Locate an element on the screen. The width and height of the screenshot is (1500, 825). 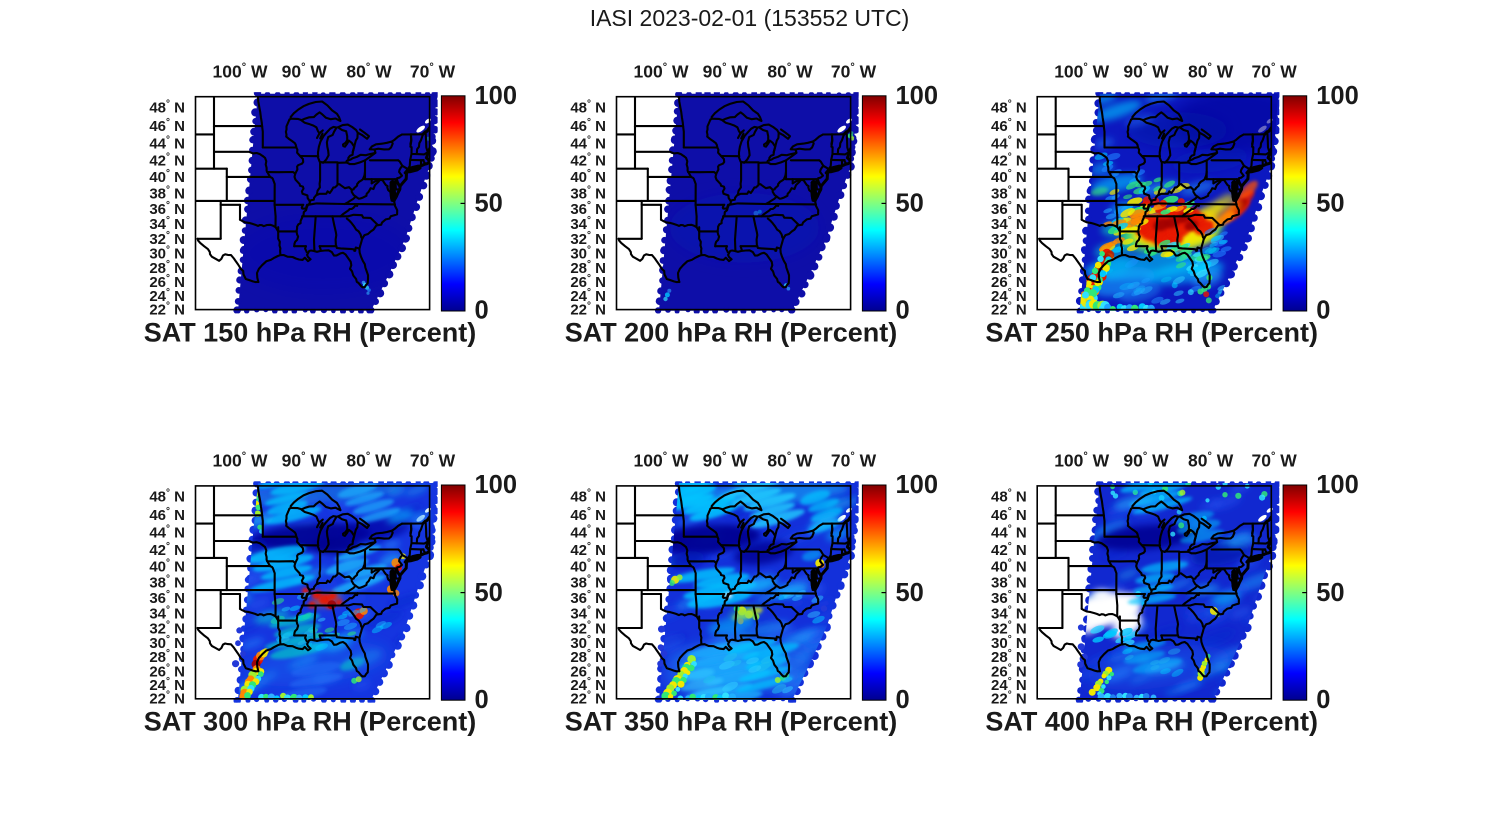
svg-text: SAT 350 hPa RH (Percent) is located at coordinates (731, 722).